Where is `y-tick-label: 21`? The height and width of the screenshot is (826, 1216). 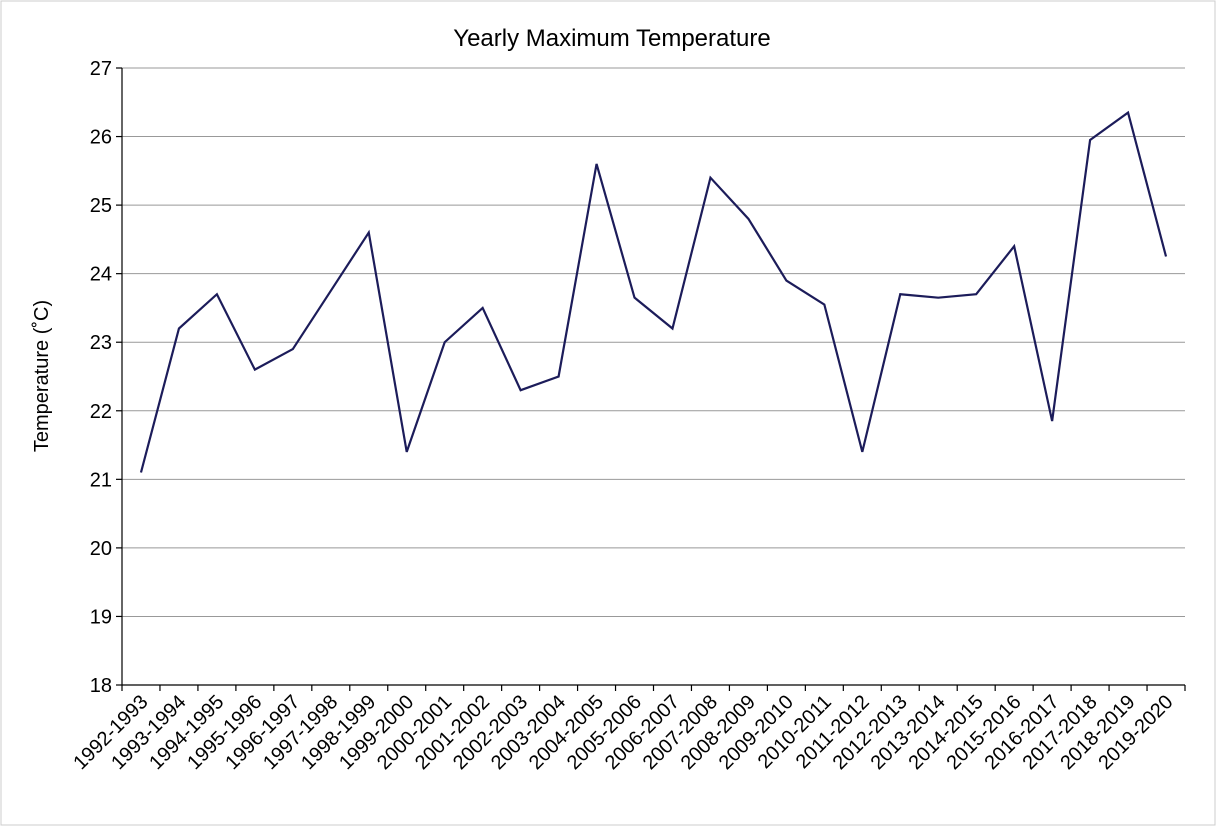 y-tick-label: 21 is located at coordinates (101, 480).